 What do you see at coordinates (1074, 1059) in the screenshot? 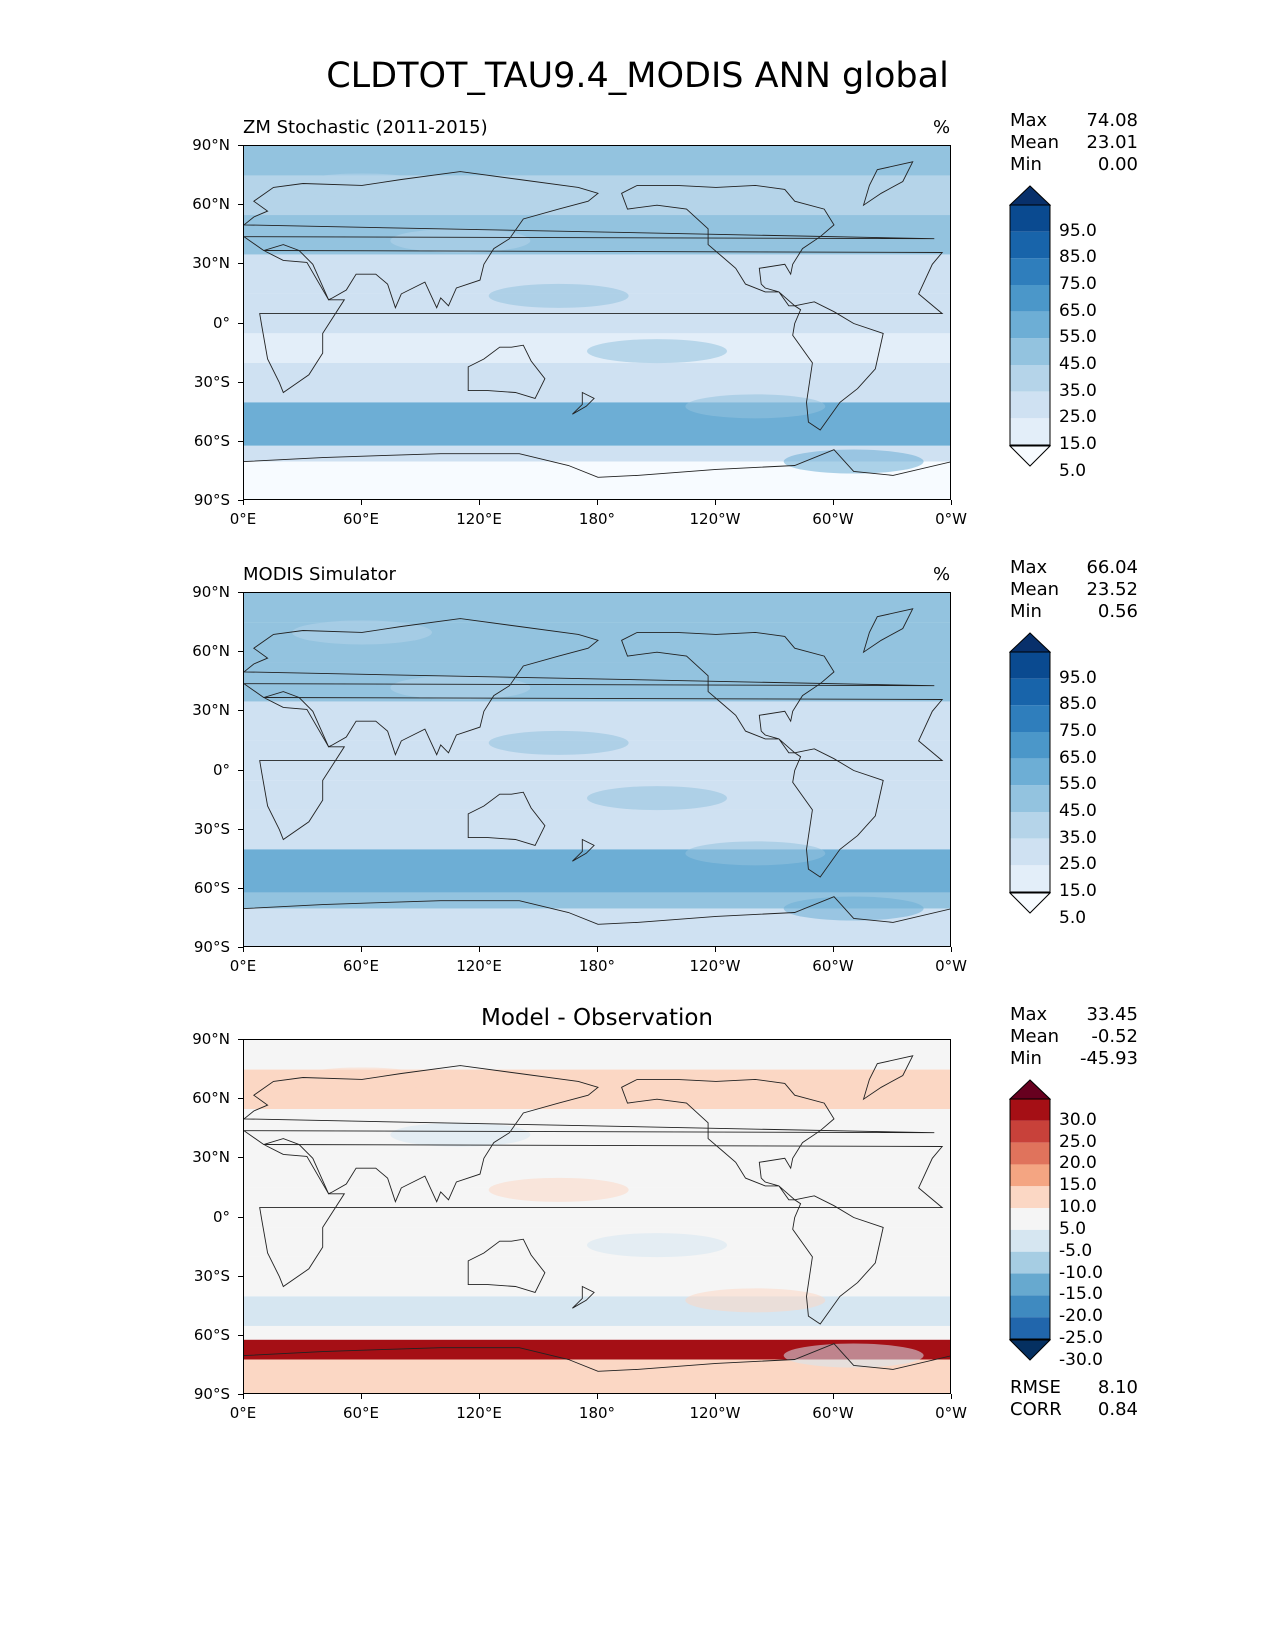
I see `stat-row: Min -45.93` at bounding box center [1074, 1059].